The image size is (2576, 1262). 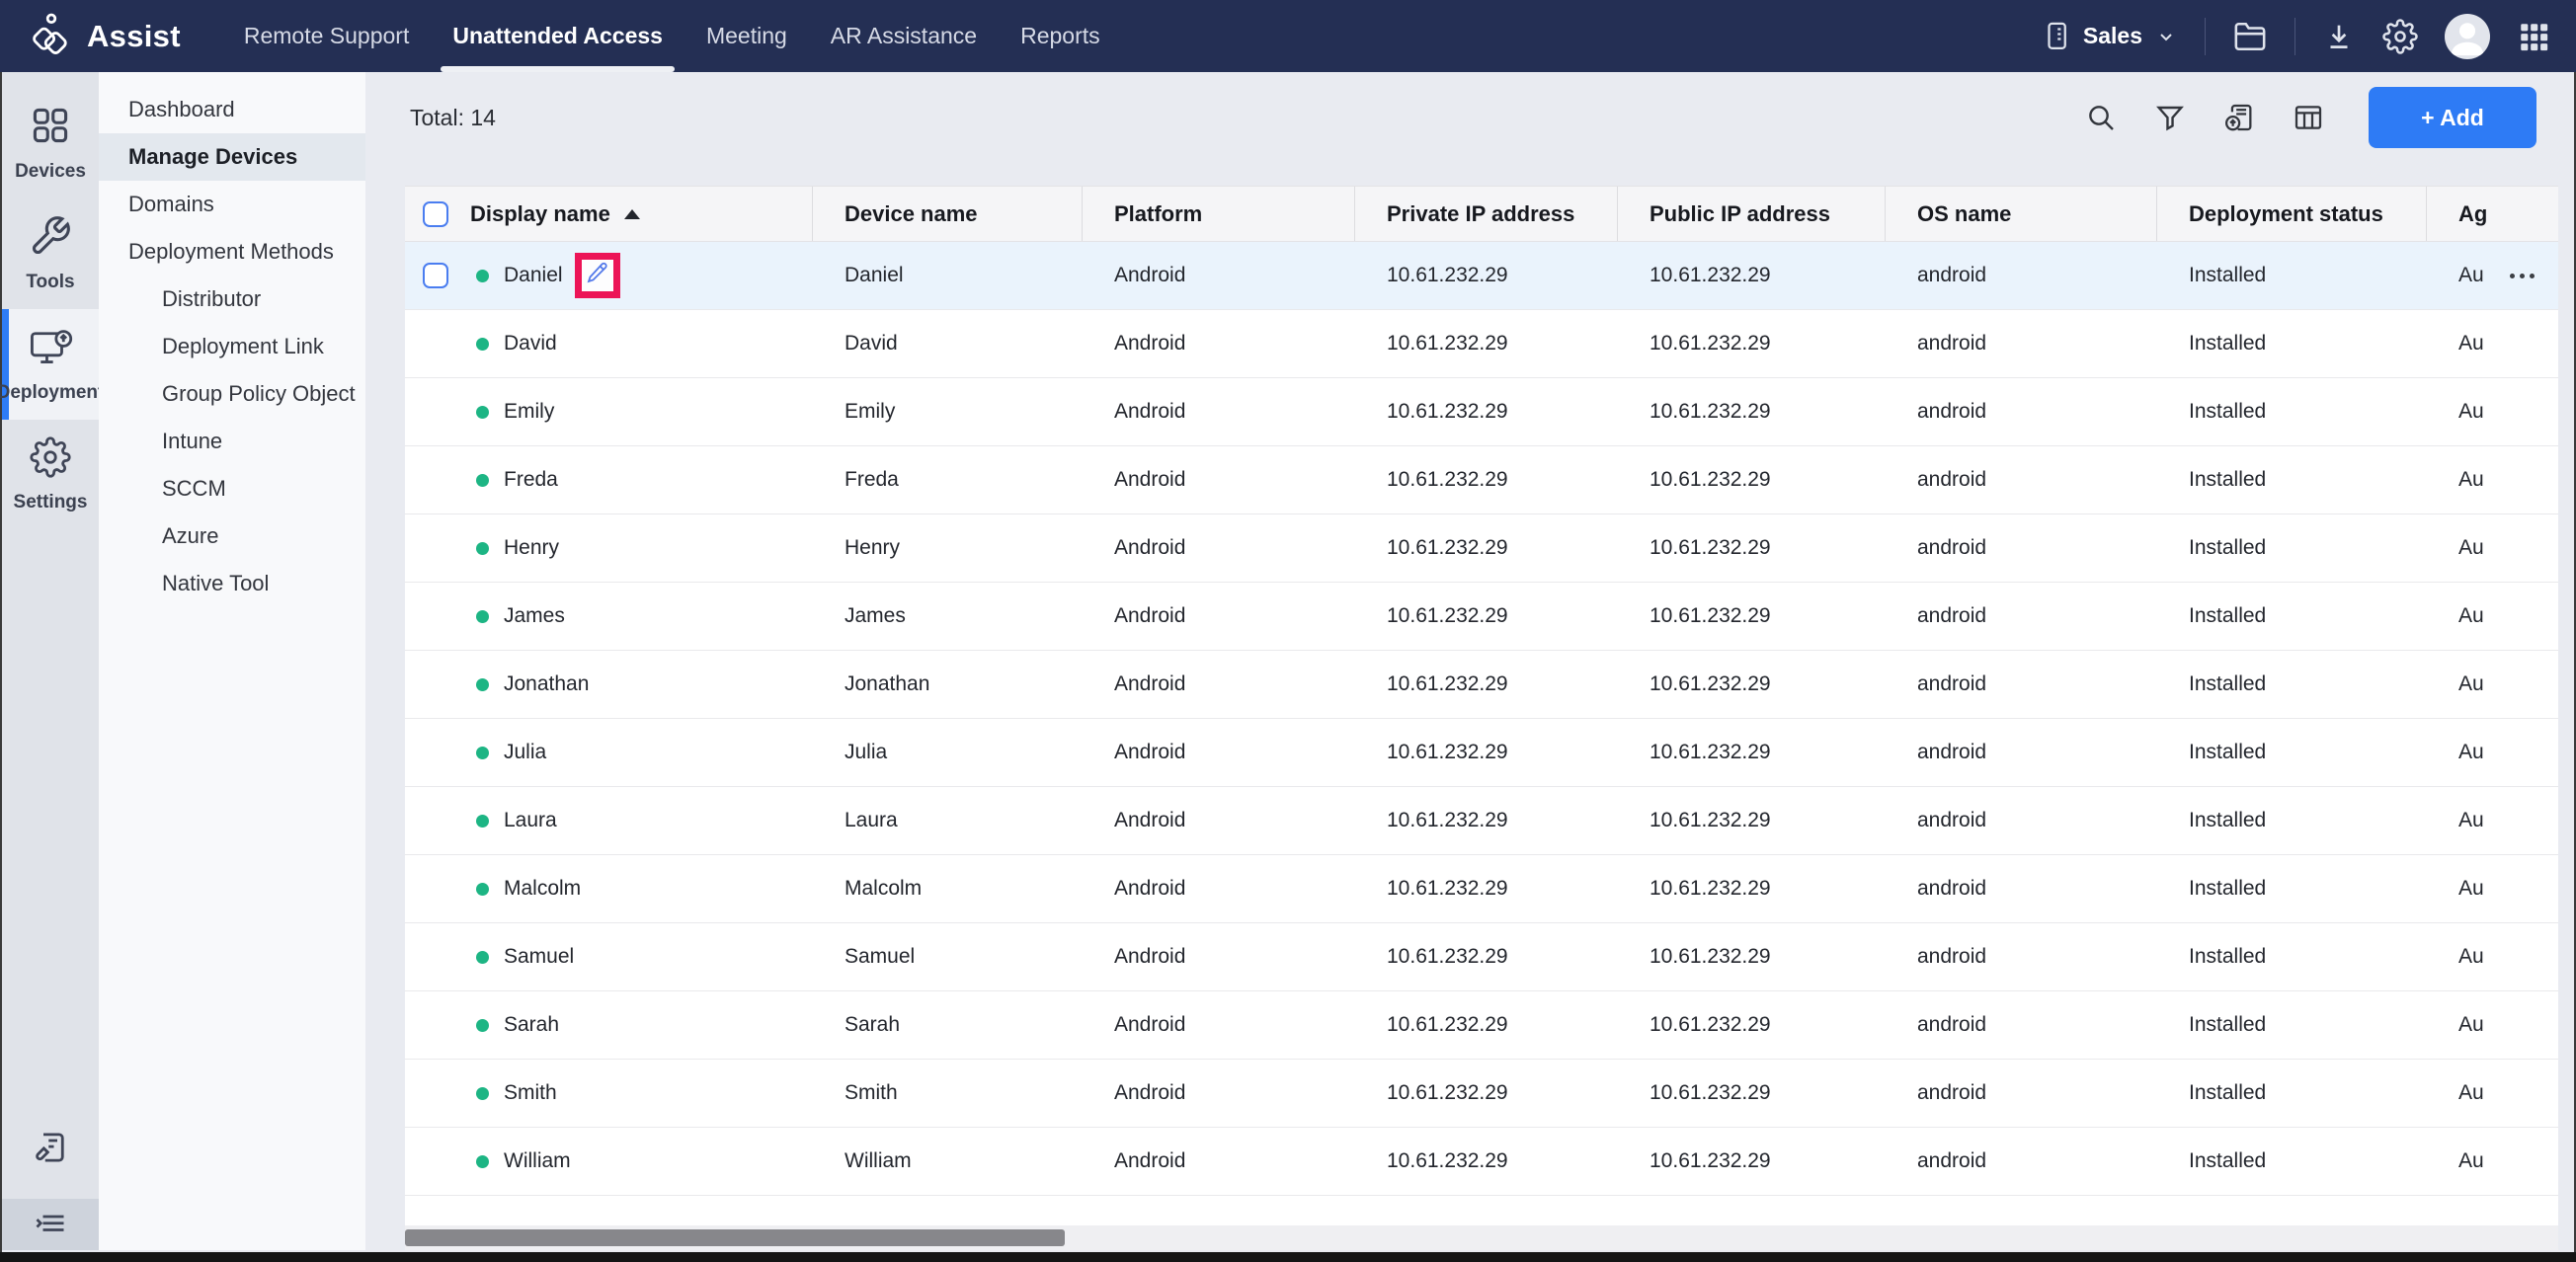 I want to click on portal-selector: Sales, so click(x=2110, y=36).